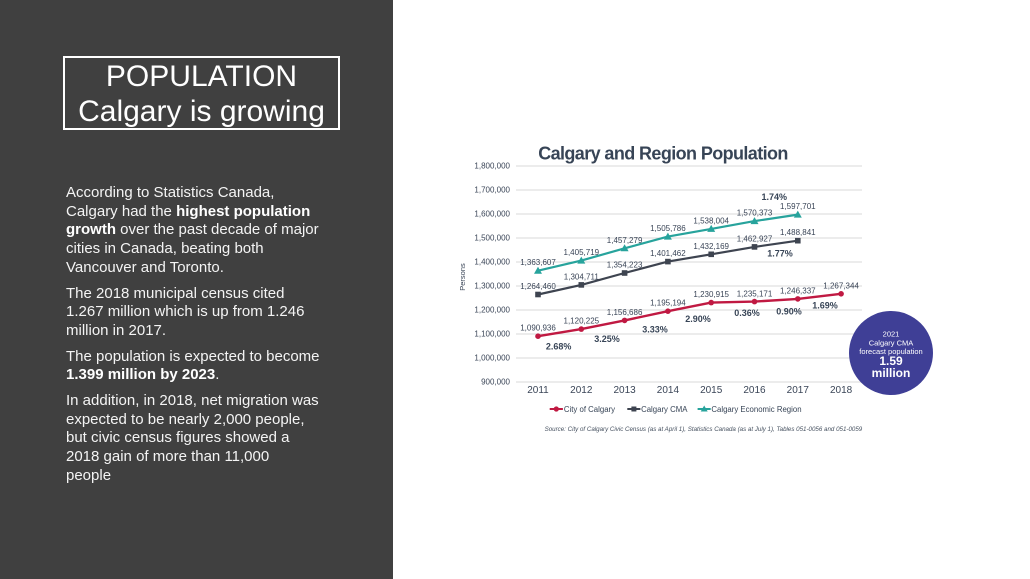  What do you see at coordinates (891, 373) in the screenshot?
I see `svg-text: million` at bounding box center [891, 373].